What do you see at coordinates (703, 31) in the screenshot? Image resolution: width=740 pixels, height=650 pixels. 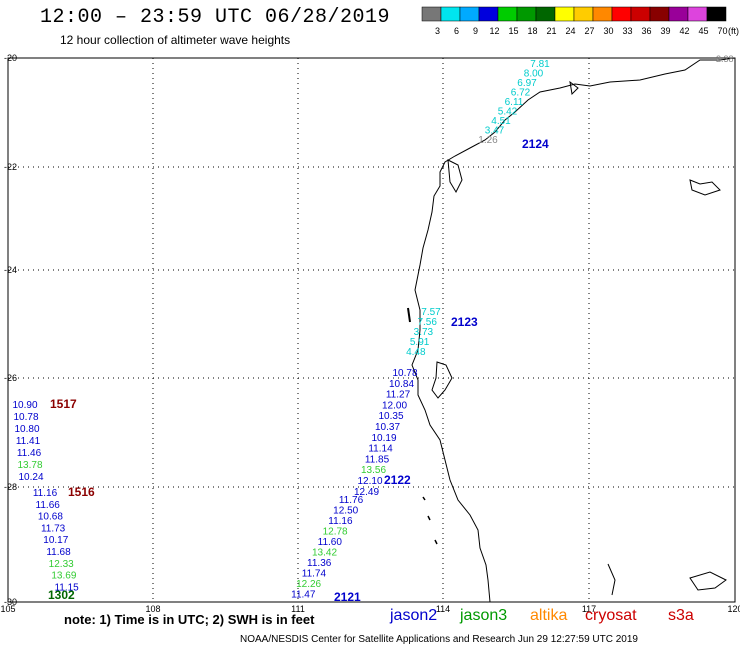 I see `legend-label: 45` at bounding box center [703, 31].